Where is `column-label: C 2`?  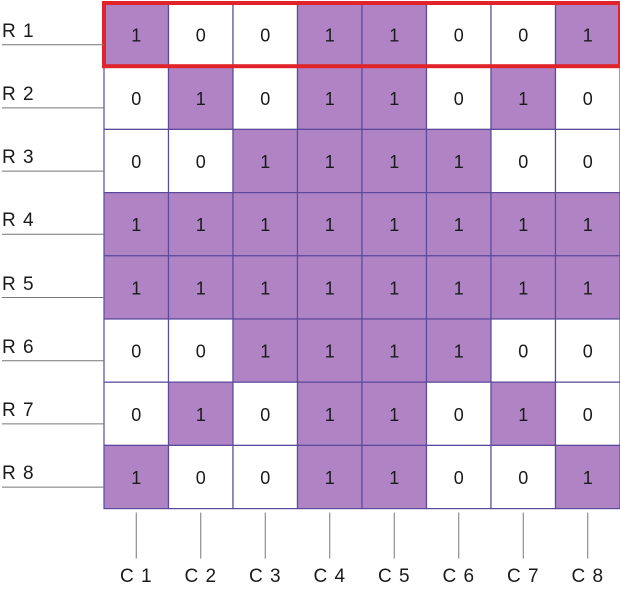 column-label: C 2 is located at coordinates (201, 576).